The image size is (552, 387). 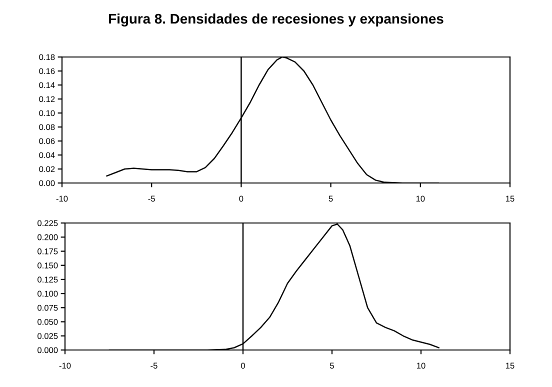 I want to click on y-tick-label: 0.08, so click(x=47, y=127).